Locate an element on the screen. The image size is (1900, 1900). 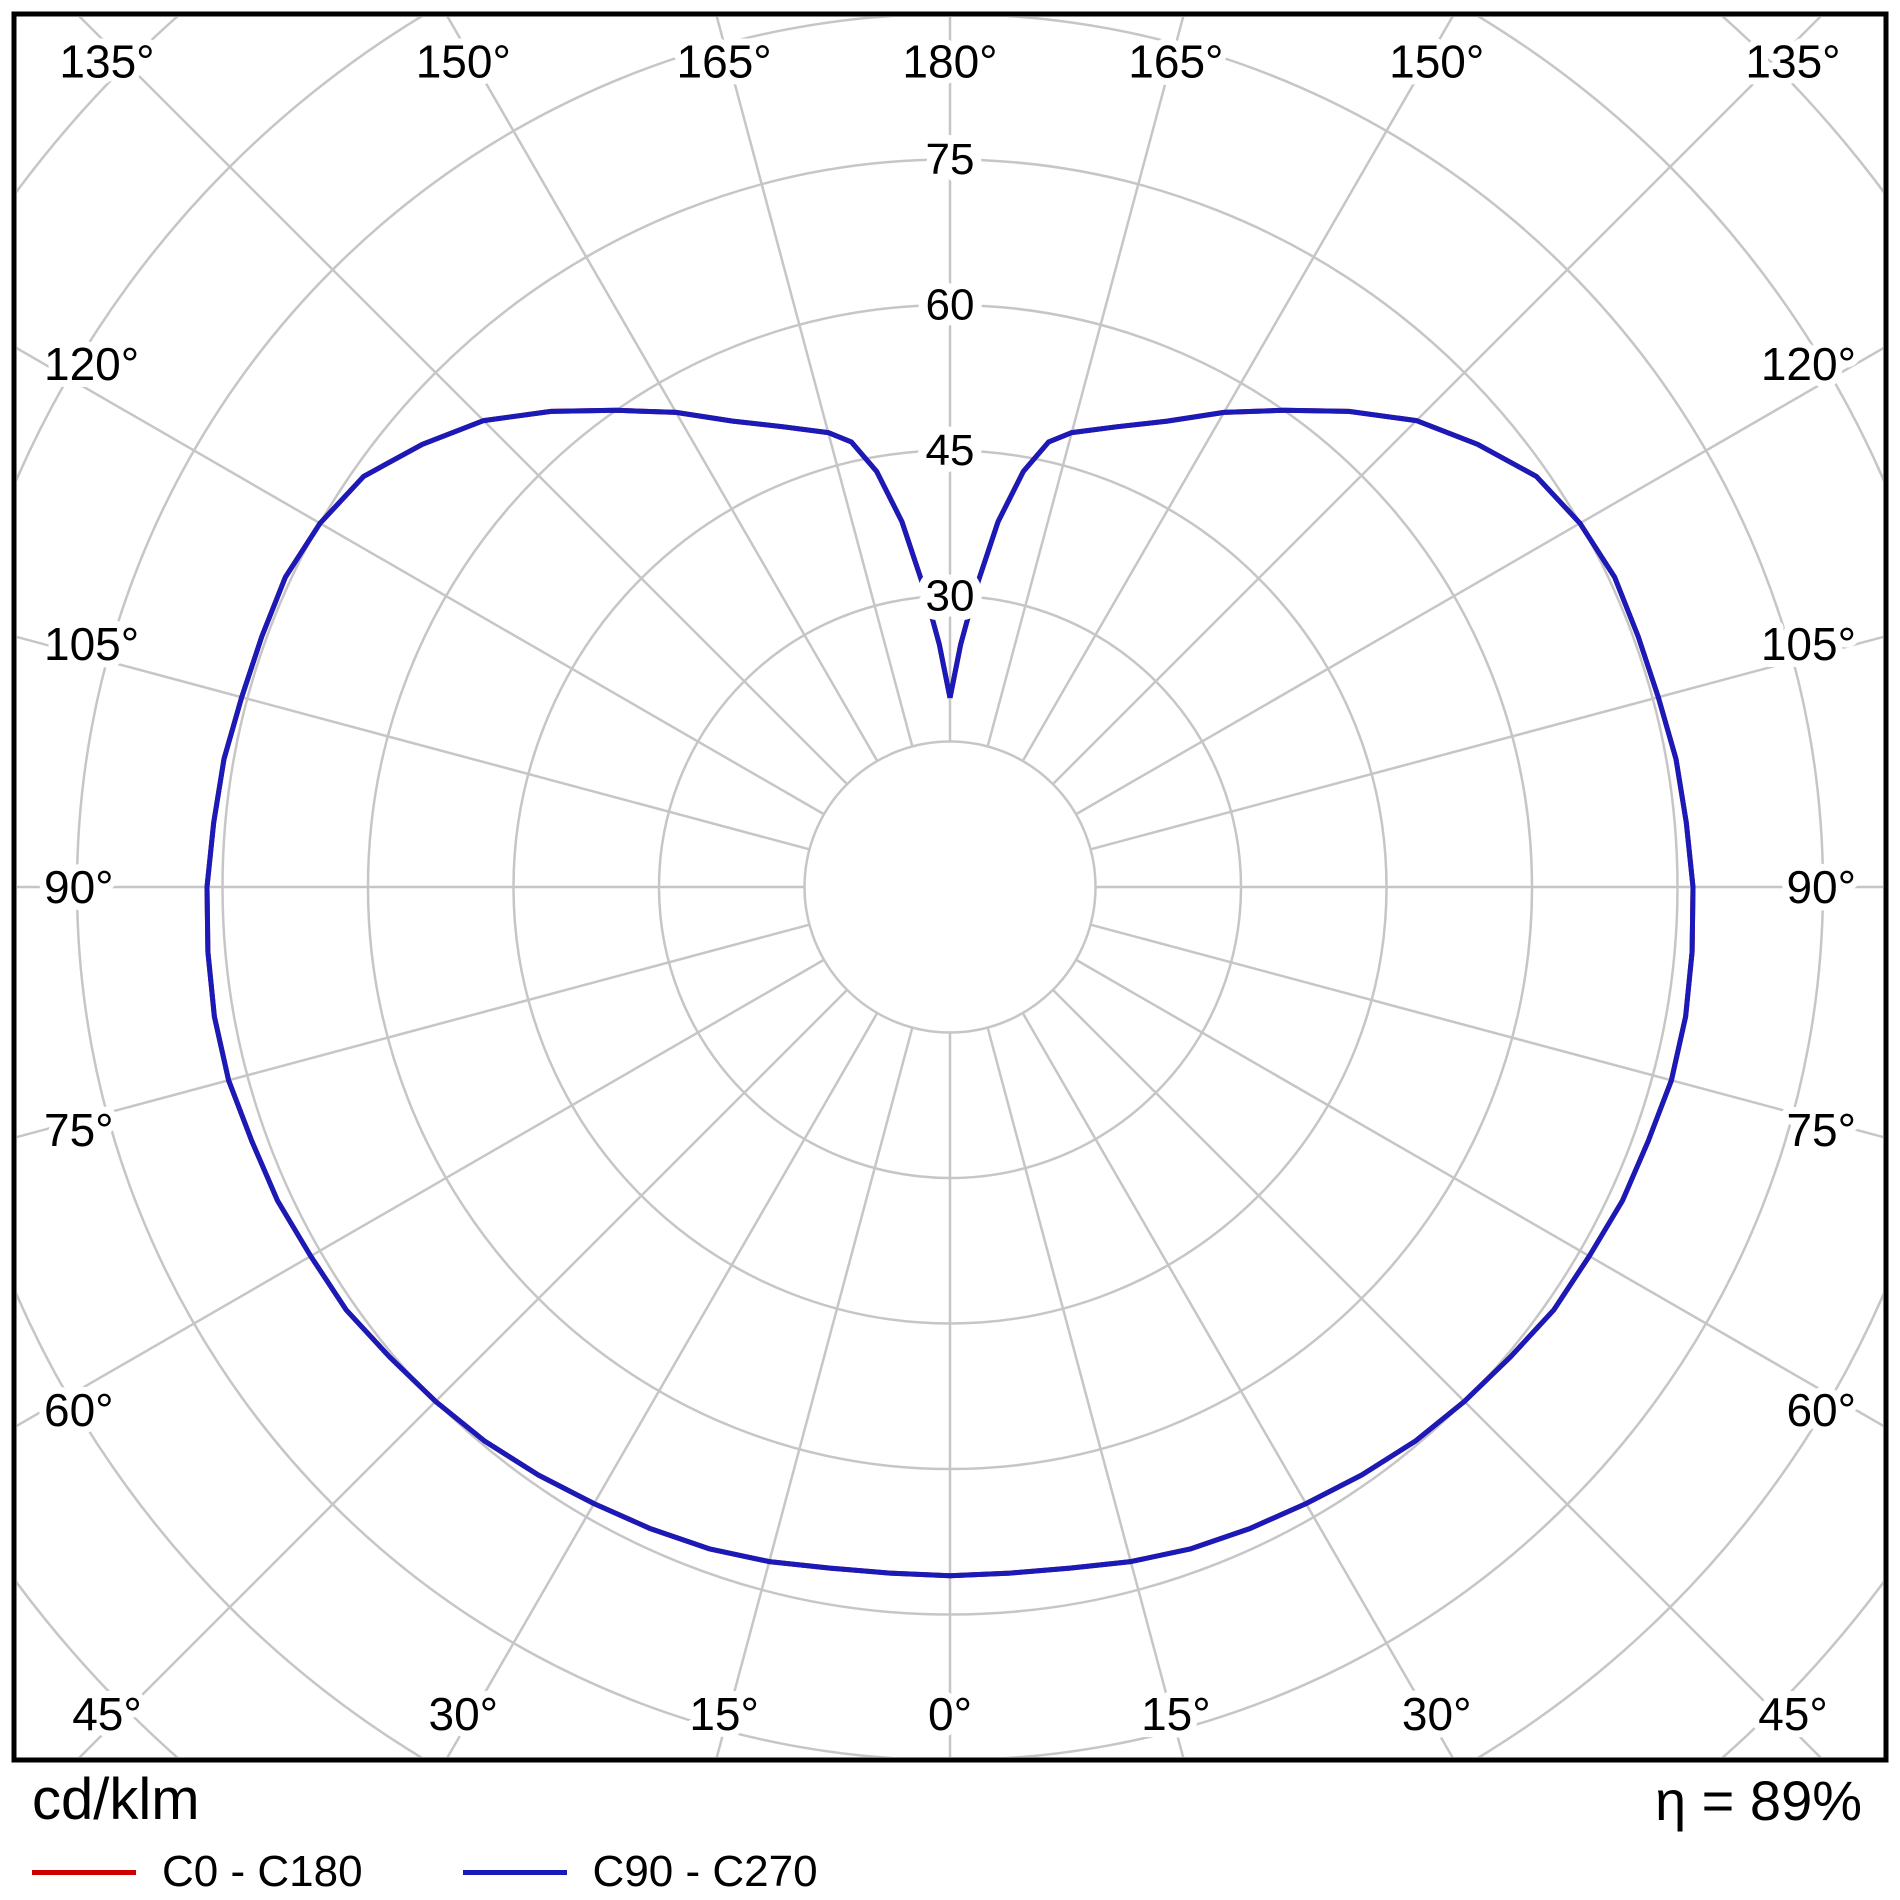
svg-text: 180° is located at coordinates (949, 62).